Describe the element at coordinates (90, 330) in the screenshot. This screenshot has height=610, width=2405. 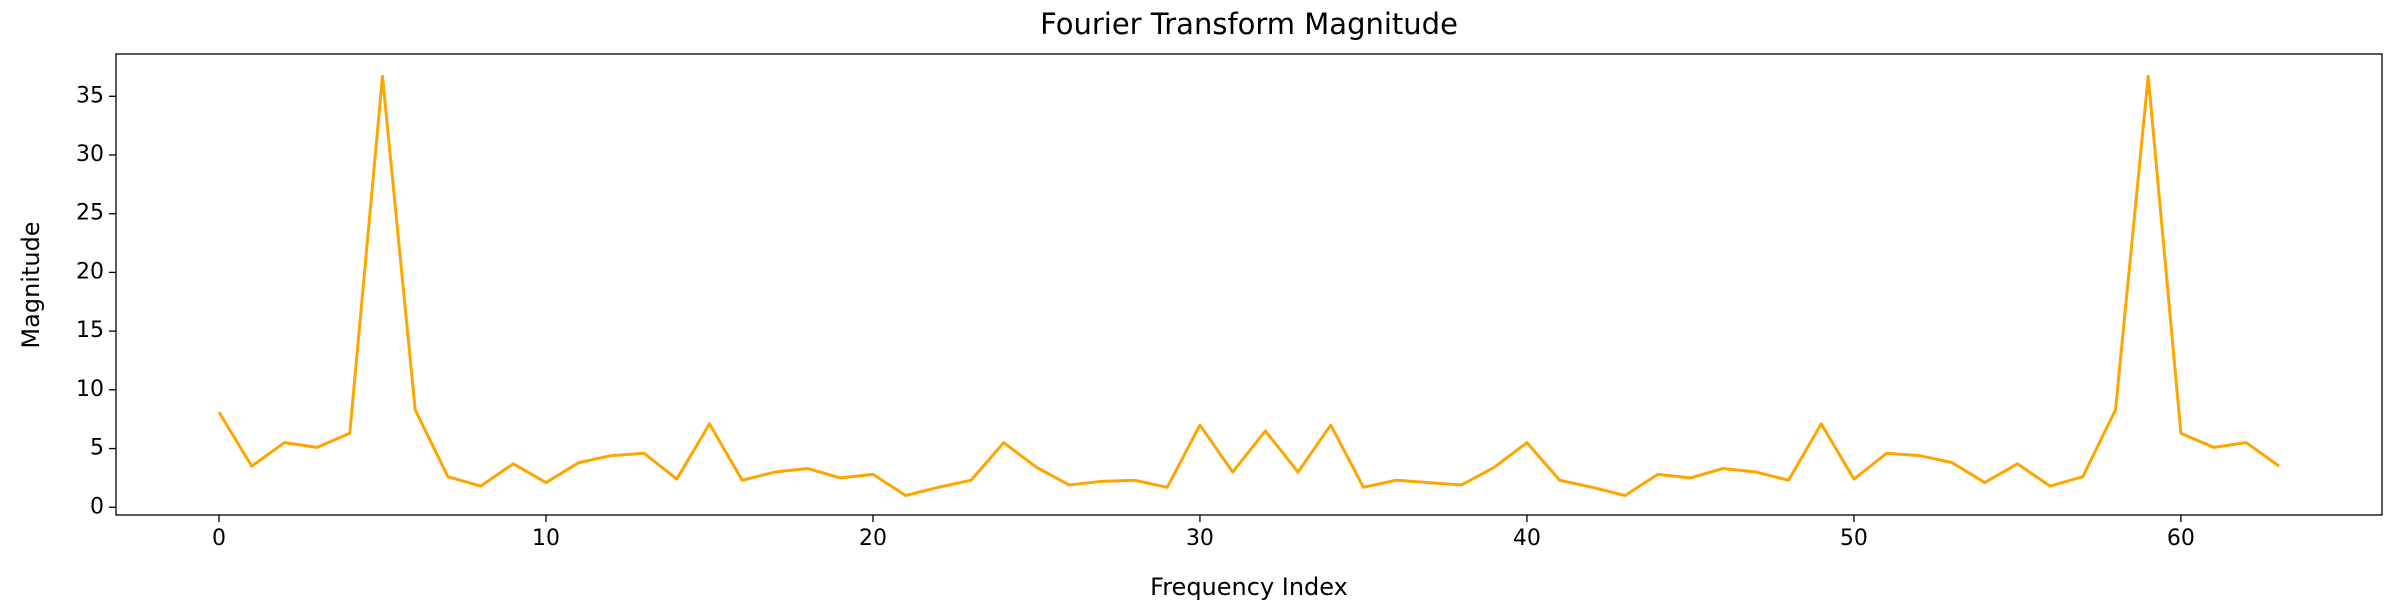
I see `y-tick-label: 15` at that location.